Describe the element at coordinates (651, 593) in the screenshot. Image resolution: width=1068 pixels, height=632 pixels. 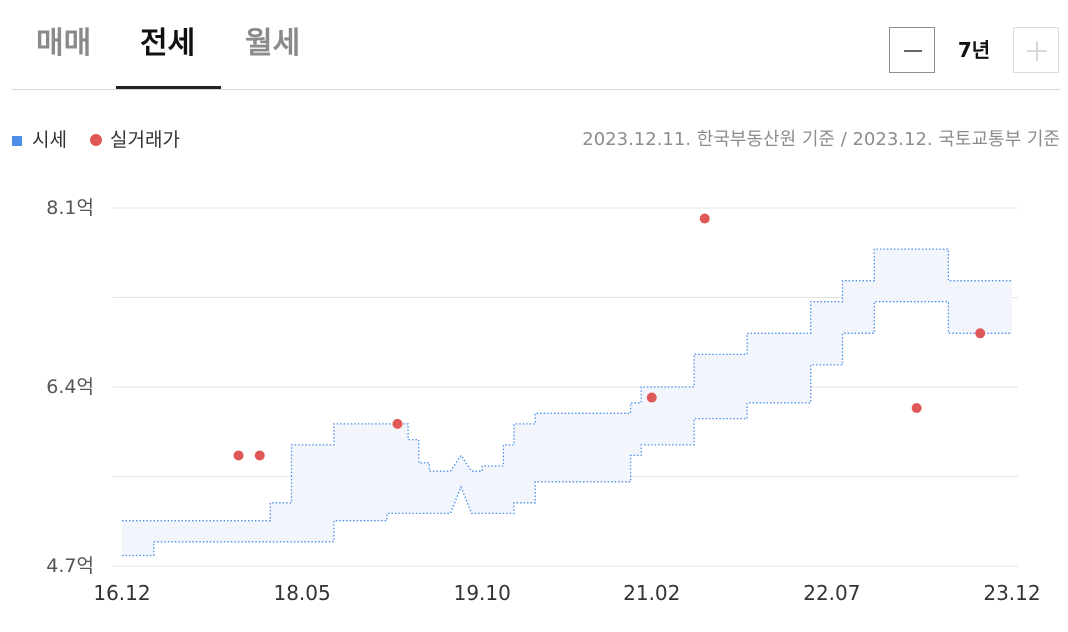
I see `x-tick-label: 21.02` at that location.